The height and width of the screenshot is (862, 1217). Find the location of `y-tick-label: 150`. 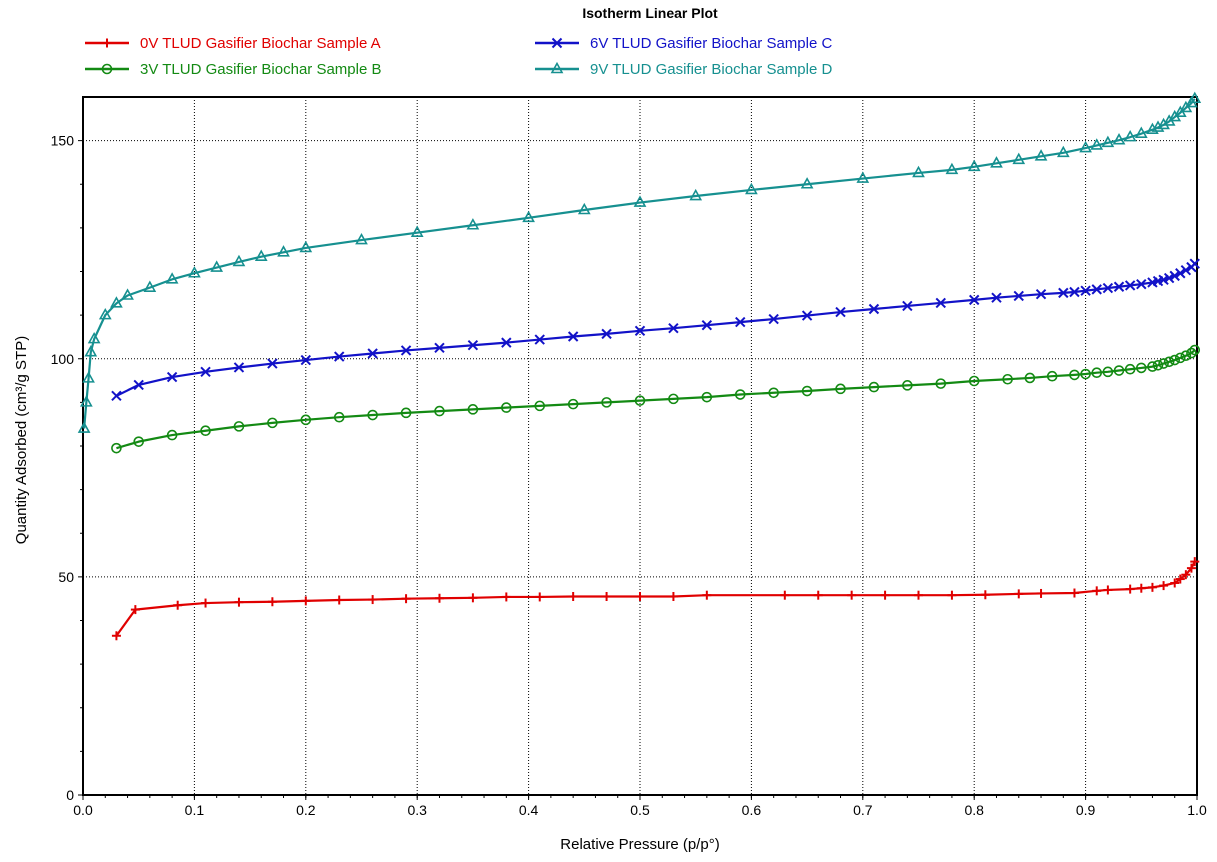

y-tick-label: 150 is located at coordinates (63, 141).